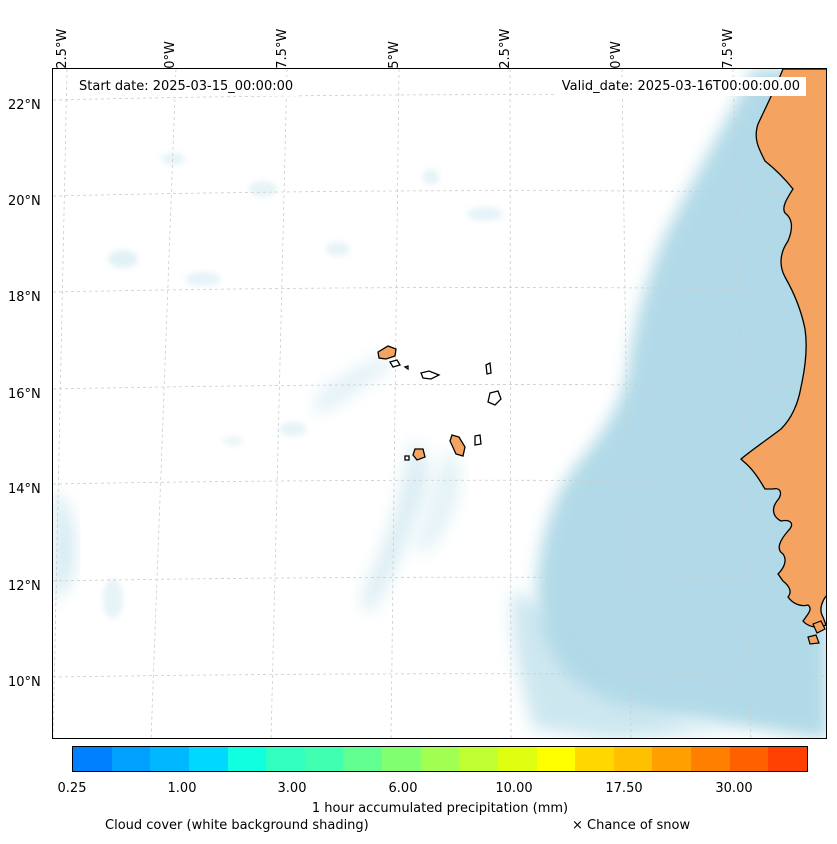 The height and width of the screenshot is (844, 837). What do you see at coordinates (406, 368) in the screenshot?
I see `island-santa-luzia` at bounding box center [406, 368].